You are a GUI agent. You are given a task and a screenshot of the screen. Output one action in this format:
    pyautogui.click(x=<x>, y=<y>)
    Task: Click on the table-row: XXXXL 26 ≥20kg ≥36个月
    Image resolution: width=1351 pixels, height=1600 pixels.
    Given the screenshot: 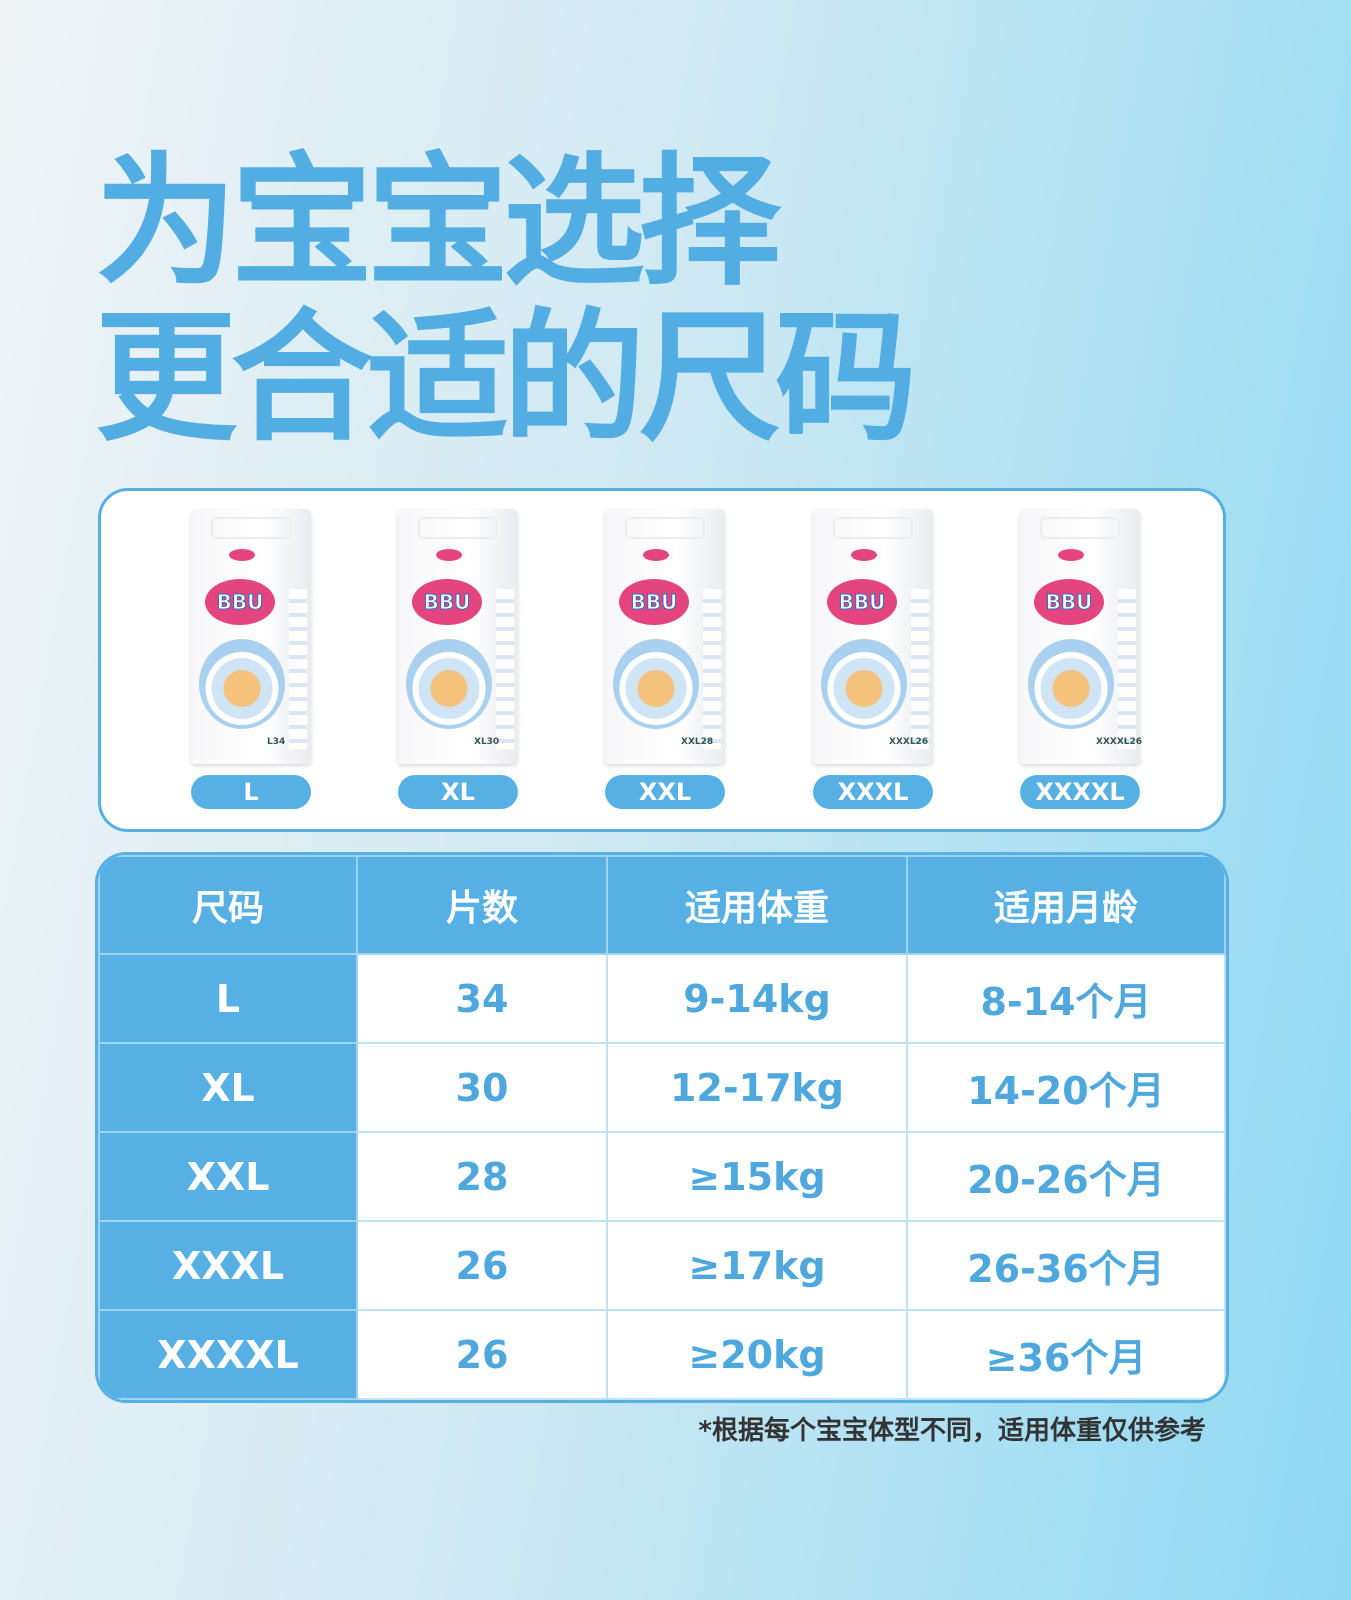 What is the action you would take?
    pyautogui.click(x=662, y=1354)
    